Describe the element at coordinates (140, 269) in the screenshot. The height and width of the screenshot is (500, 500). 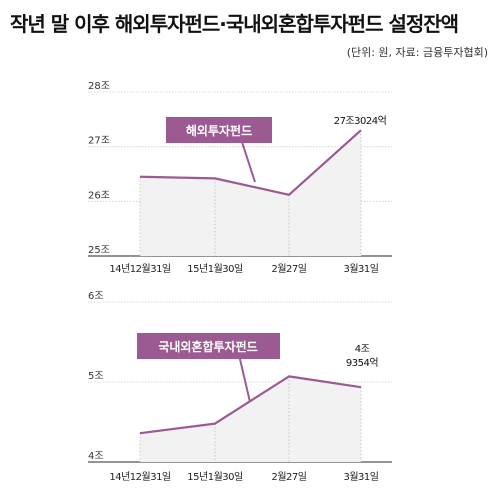
I see `x-tick-label-0-0: 14년12월31일` at that location.